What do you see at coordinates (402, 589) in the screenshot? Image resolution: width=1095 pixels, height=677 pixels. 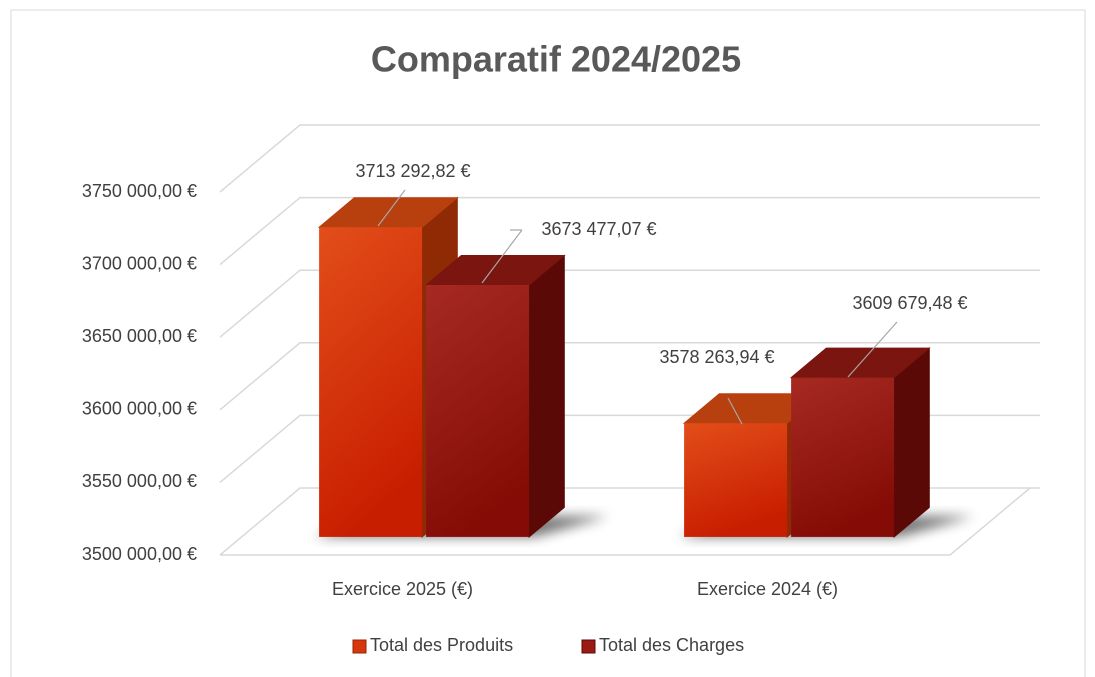 I see `x-tick-label: Exercice 2025 (€)` at bounding box center [402, 589].